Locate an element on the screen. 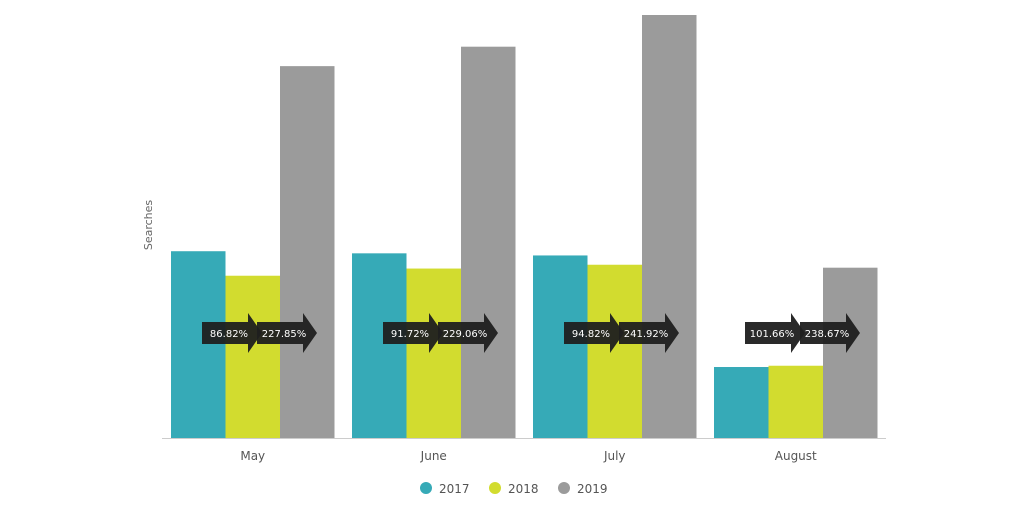 The width and height of the screenshot is (1017, 517). bar-june-2017 is located at coordinates (379, 345).